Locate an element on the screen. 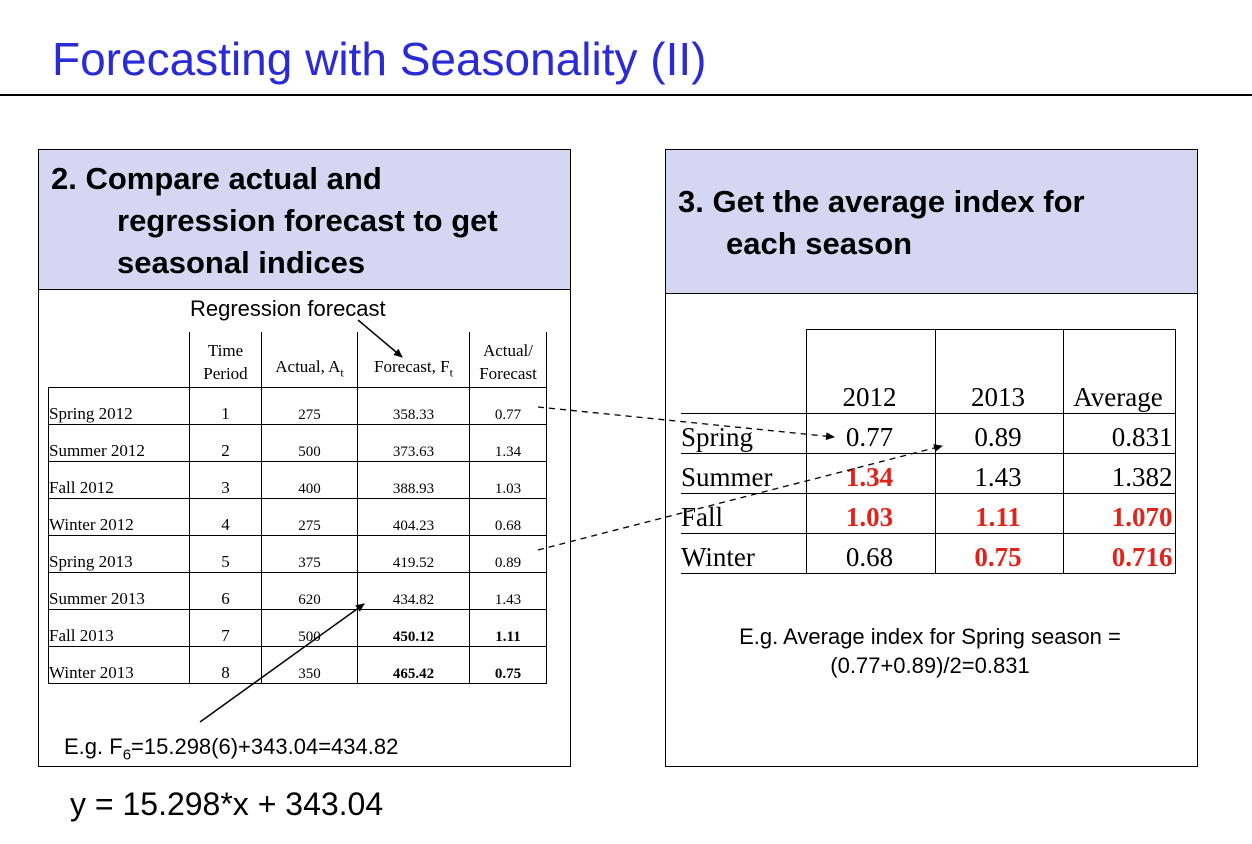 The height and width of the screenshot is (844, 1252). avg-2012-cell: 1.34 is located at coordinates (870, 473).